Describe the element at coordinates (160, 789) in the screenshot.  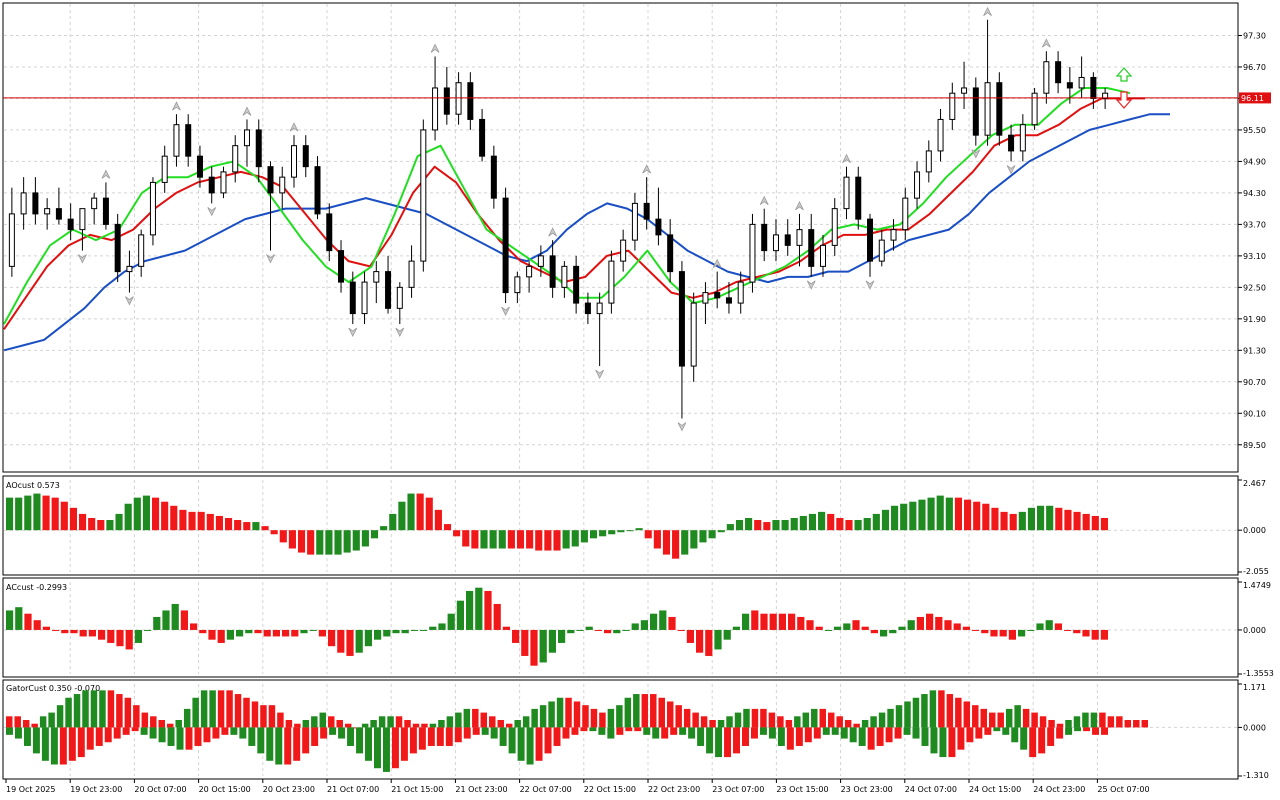
I see `time-tick-label: 20 Oct 07:00` at that location.